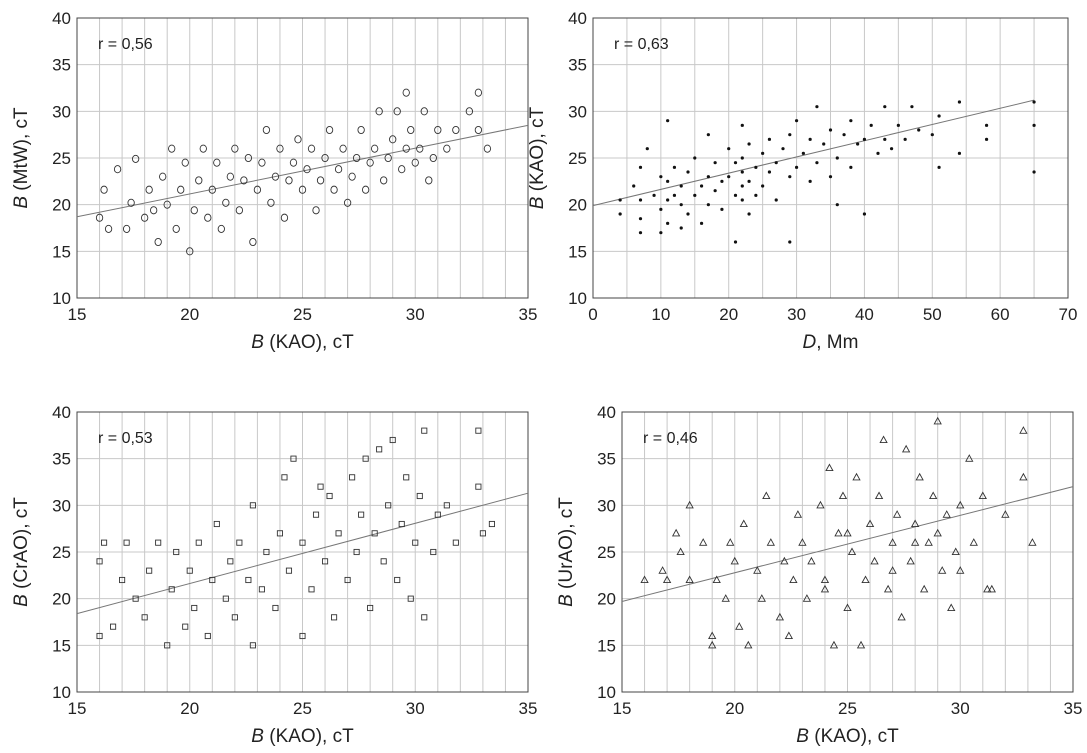 This screenshot has width=1087, height=753. Describe the element at coordinates (660, 314) in the screenshot. I see `x-tick-label: 10` at that location.